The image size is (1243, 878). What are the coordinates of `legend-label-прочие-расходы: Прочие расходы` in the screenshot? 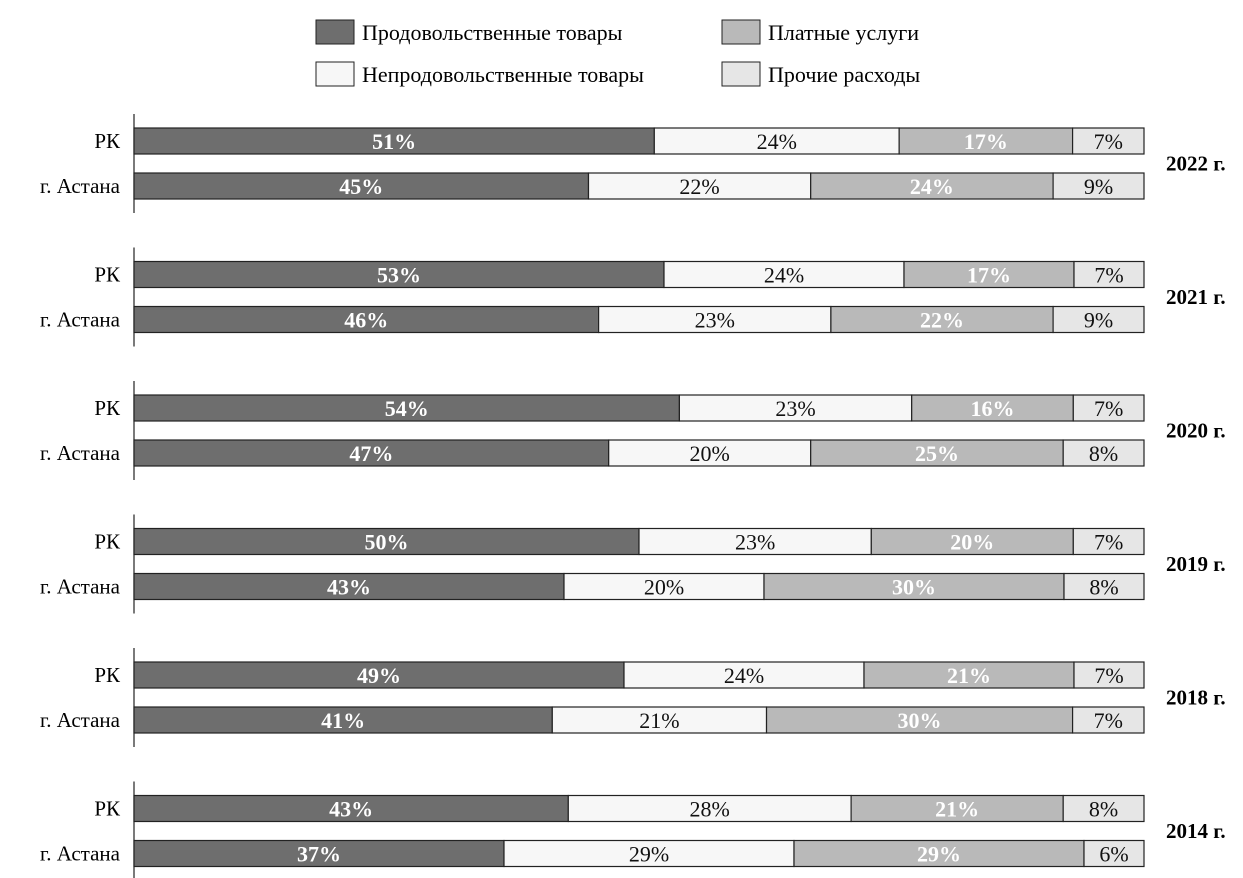 It's located at (844, 74).